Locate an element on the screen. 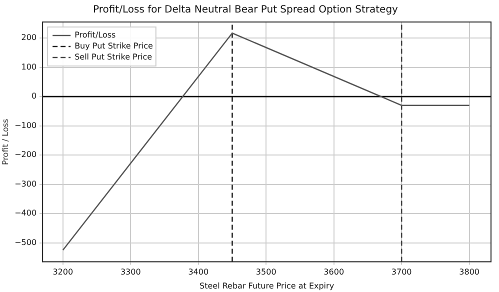 This screenshot has height=292, width=499. y-tick-label: 200 is located at coordinates (29, 37).